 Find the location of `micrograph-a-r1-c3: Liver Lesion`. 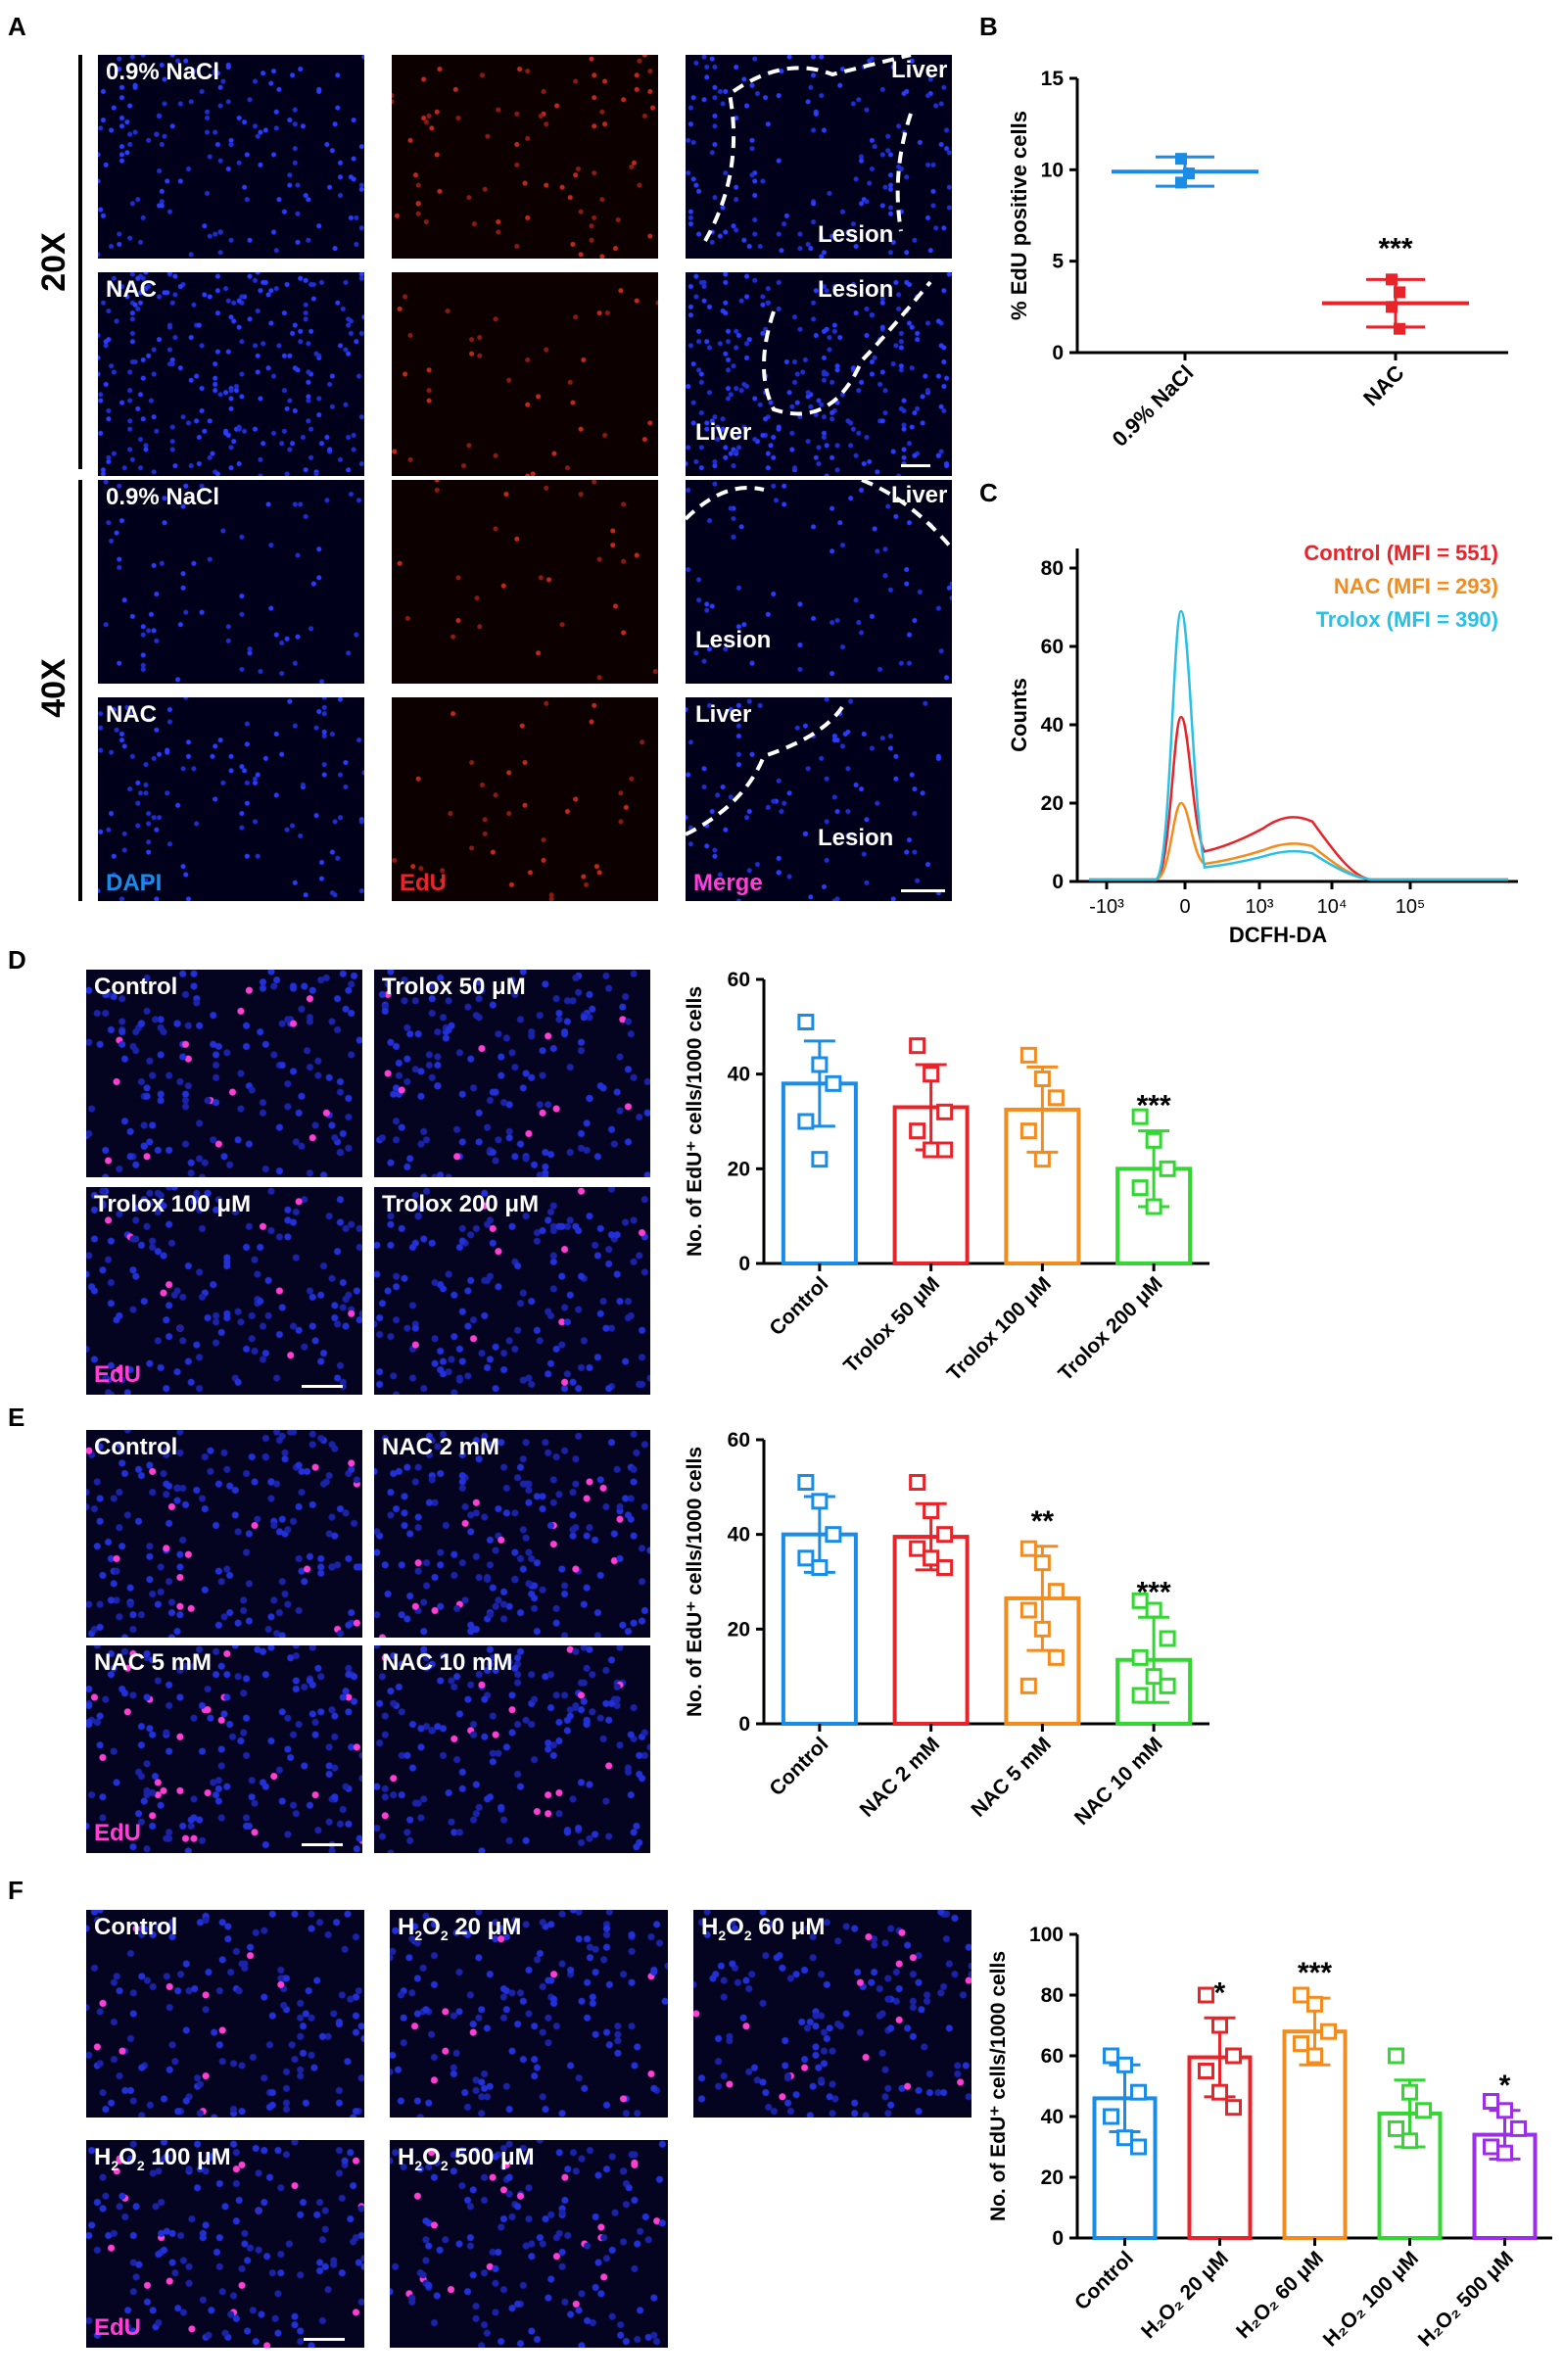

micrograph-a-r1-c3: Liver Lesion is located at coordinates (819, 157).